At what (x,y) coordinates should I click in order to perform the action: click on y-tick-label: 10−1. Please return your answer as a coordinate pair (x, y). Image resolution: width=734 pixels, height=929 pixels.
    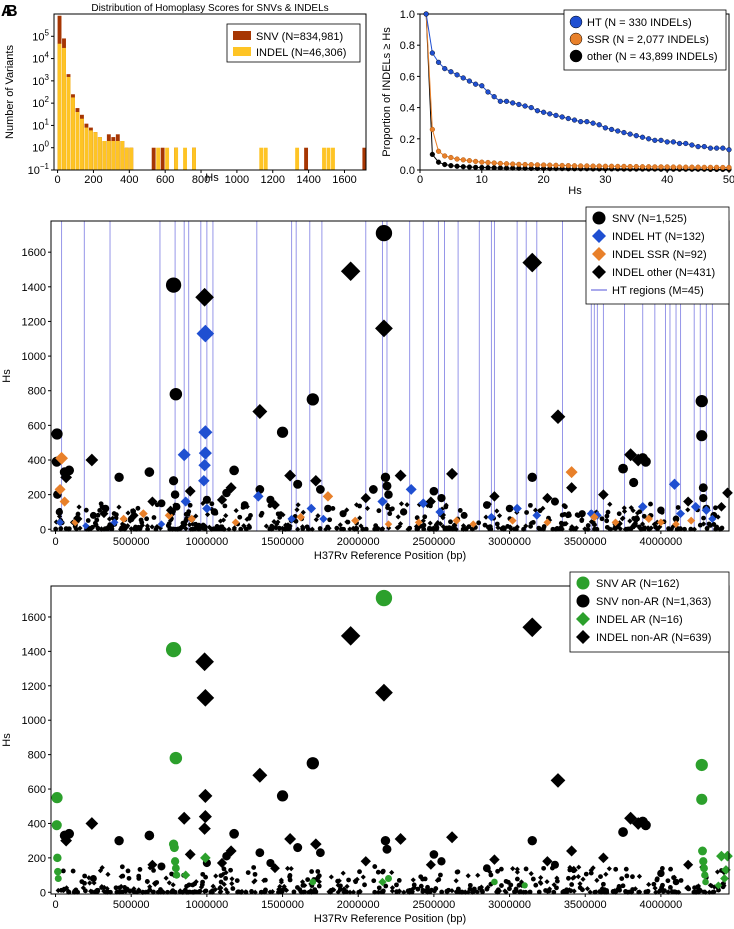
    Looking at the image, I should click on (39, 169).